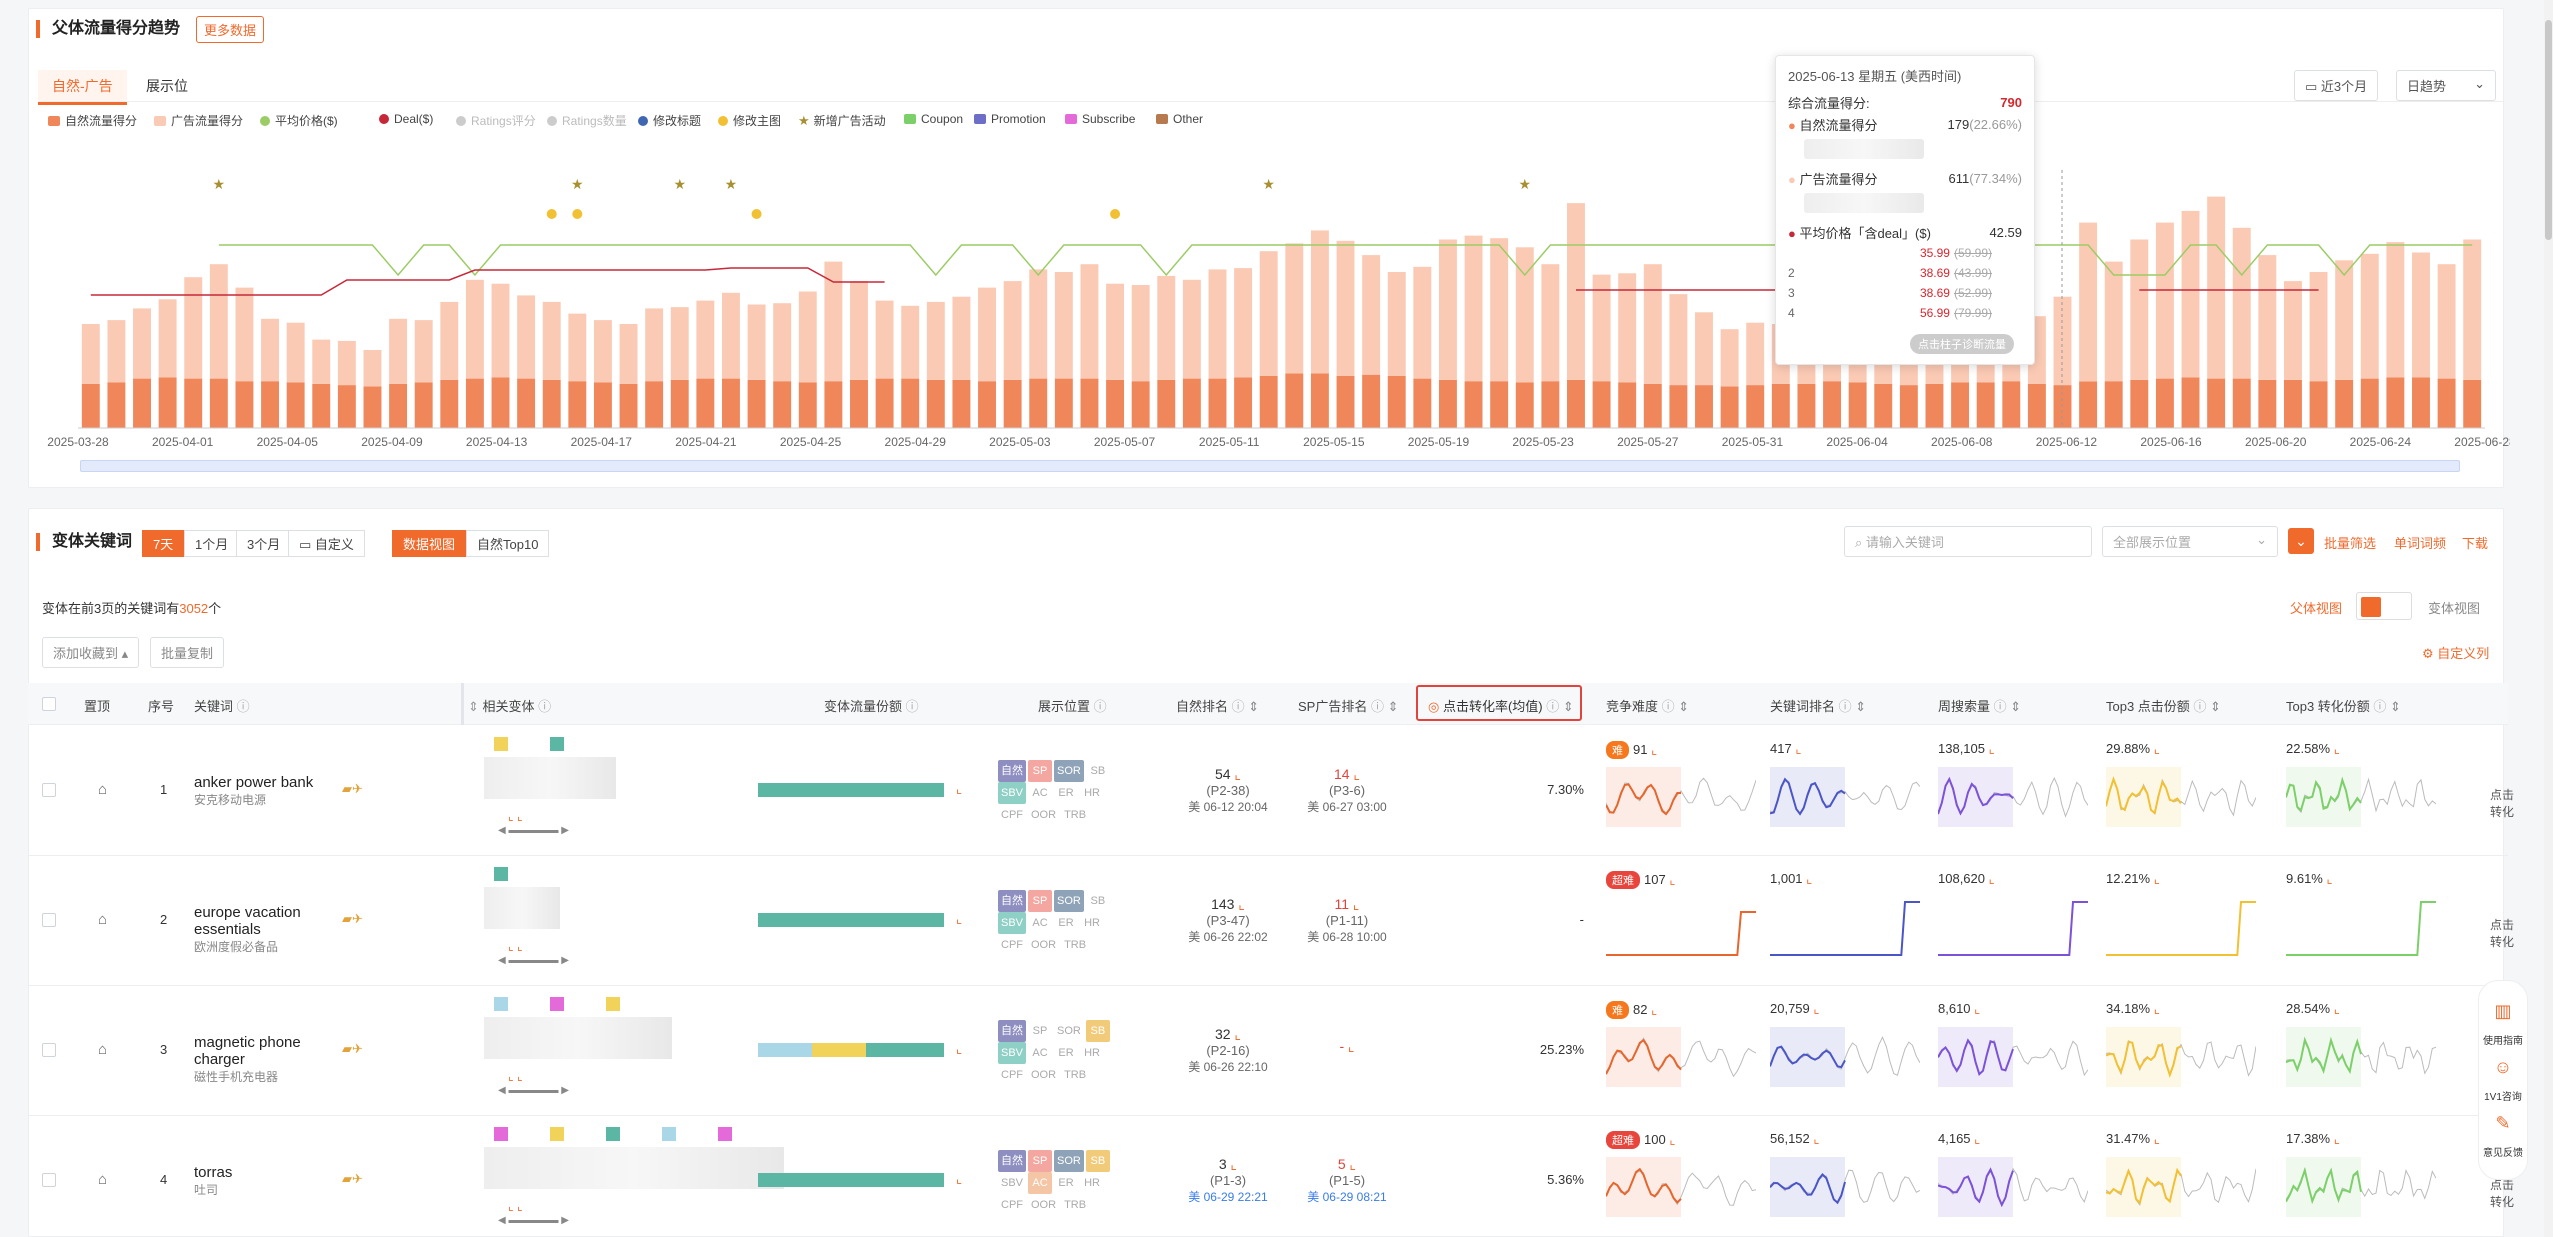 Image resolution: width=2553 pixels, height=1237 pixels. I want to click on column-header: 展示位置 ⓘ, so click(1072, 705).